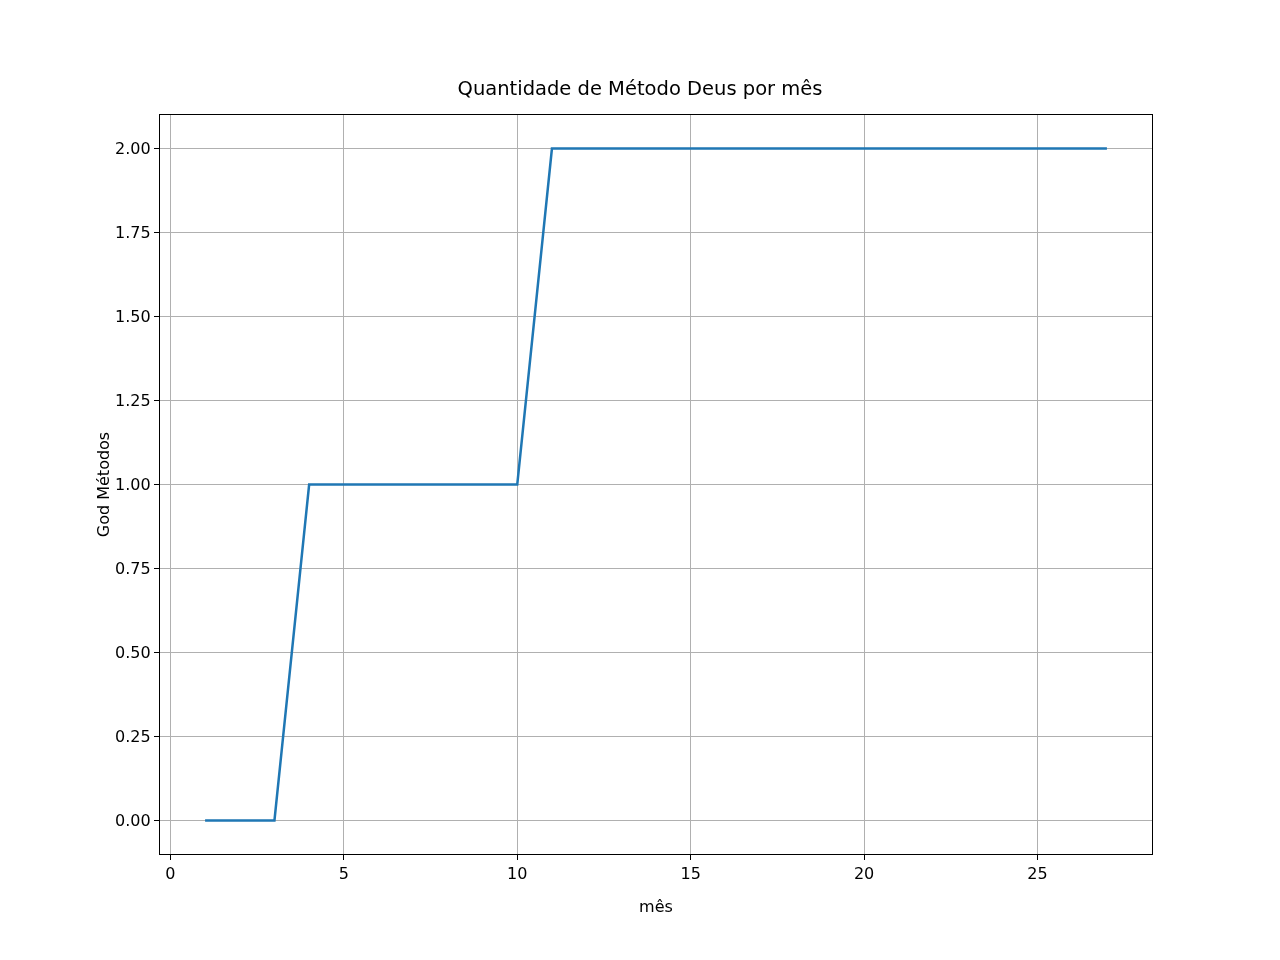 The image size is (1280, 960). What do you see at coordinates (170, 874) in the screenshot?
I see `x-tick-label: 0` at bounding box center [170, 874].